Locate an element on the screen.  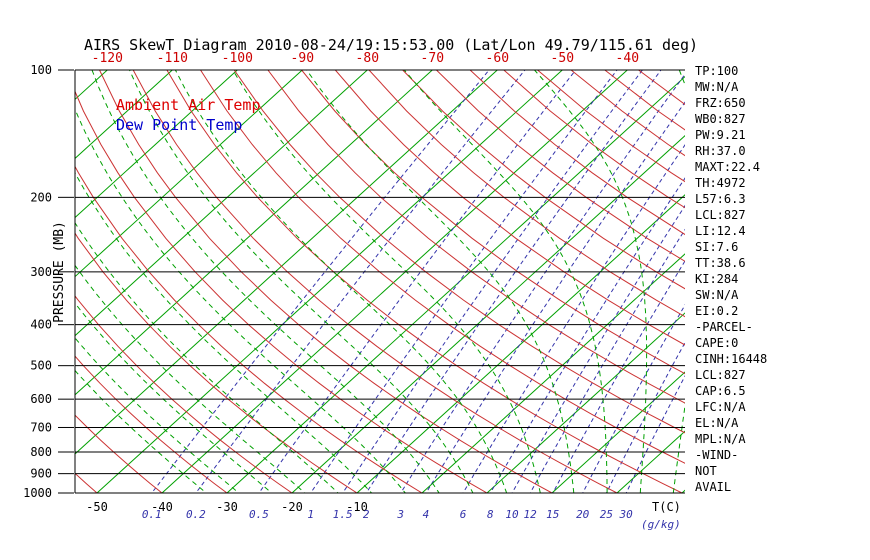
stats-line: CAP:6.5 is located at coordinates (720, 391).